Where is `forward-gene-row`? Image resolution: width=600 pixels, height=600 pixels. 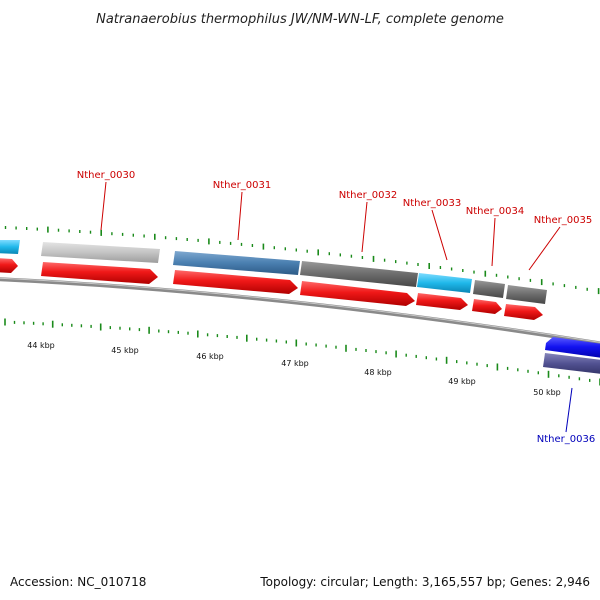 forward-gene-row is located at coordinates (271, 289).